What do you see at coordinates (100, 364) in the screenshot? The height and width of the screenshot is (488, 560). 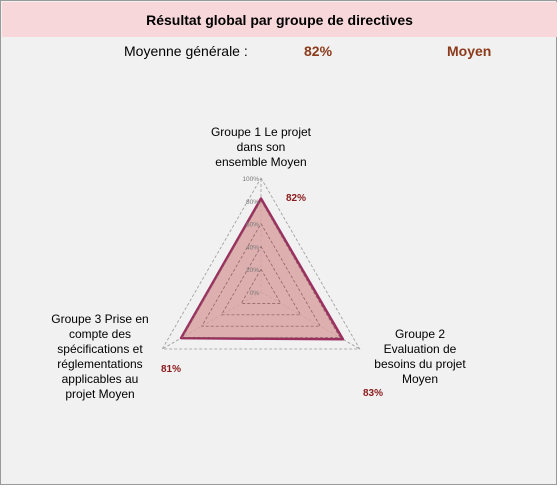 I see `axis-label-line: réglementations` at bounding box center [100, 364].